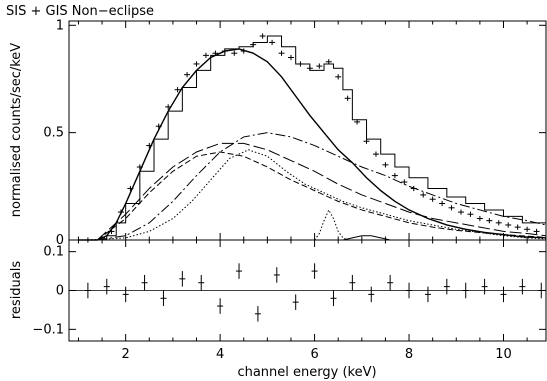  Describe the element at coordinates (80, 11) in the screenshot. I see `chart-title: SIS + GIS Non−eclipse` at that location.